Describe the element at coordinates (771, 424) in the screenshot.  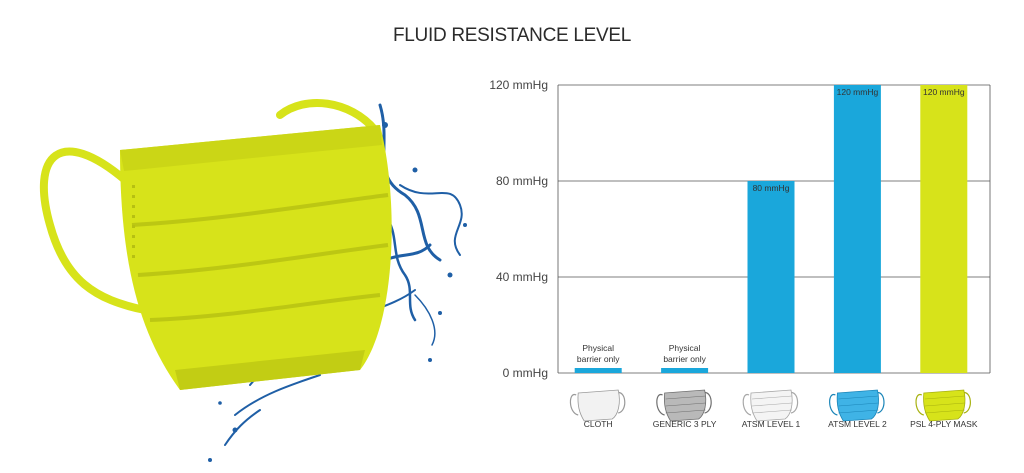
I see `category-label: ATSM LEVEL 1` at that location.